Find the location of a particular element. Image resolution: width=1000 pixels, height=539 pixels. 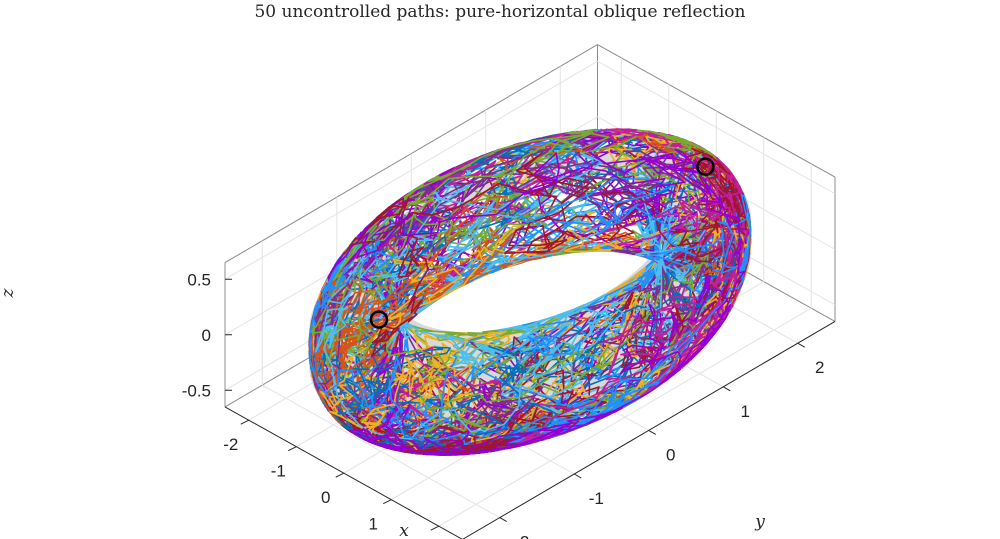

endpoint-markers is located at coordinates (542, 243).